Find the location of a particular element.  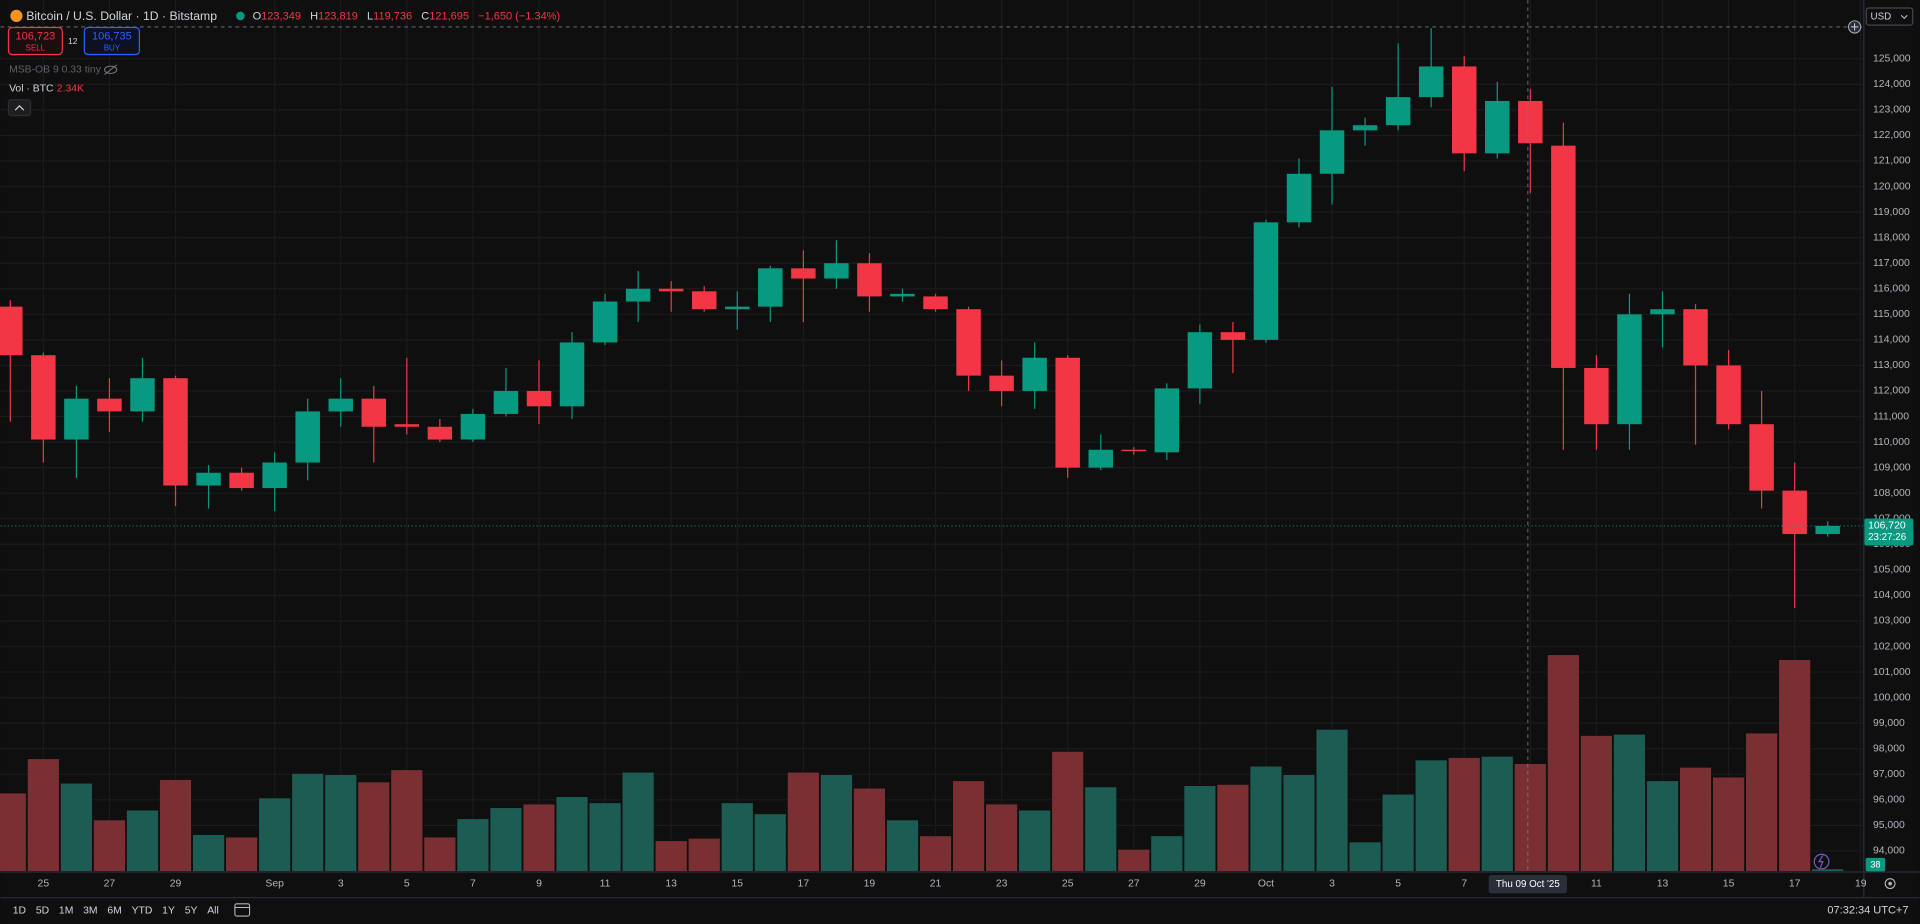

date-range-button is located at coordinates (242, 910).